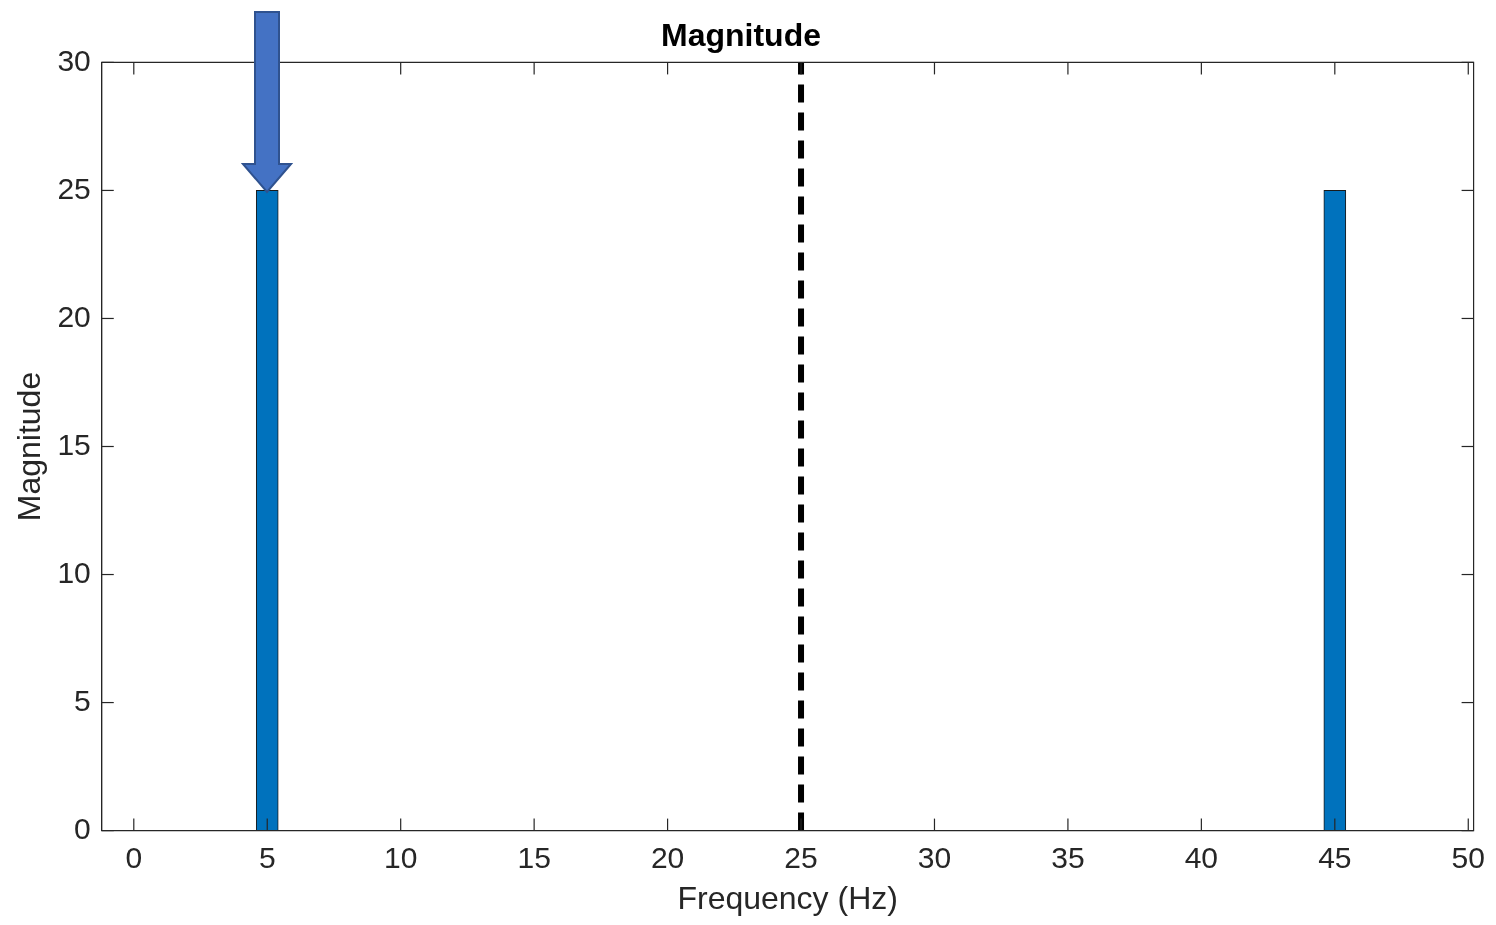 The height and width of the screenshot is (925, 1496). What do you see at coordinates (74, 188) in the screenshot?
I see `y-tick-label: 25` at bounding box center [74, 188].